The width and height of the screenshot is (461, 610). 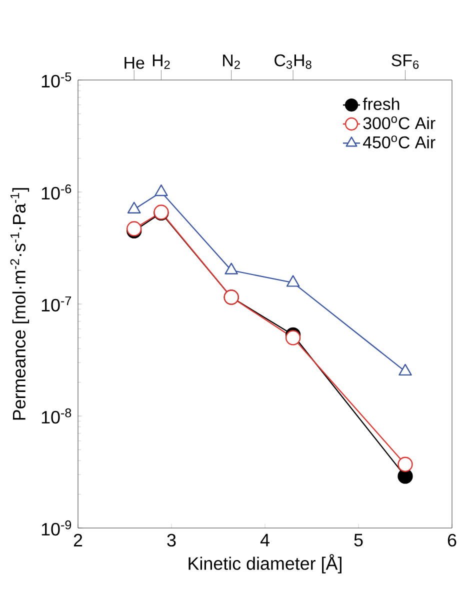 What do you see at coordinates (57, 416) in the screenshot?
I see `y-tick-label: 10$^{-8}$` at bounding box center [57, 416].